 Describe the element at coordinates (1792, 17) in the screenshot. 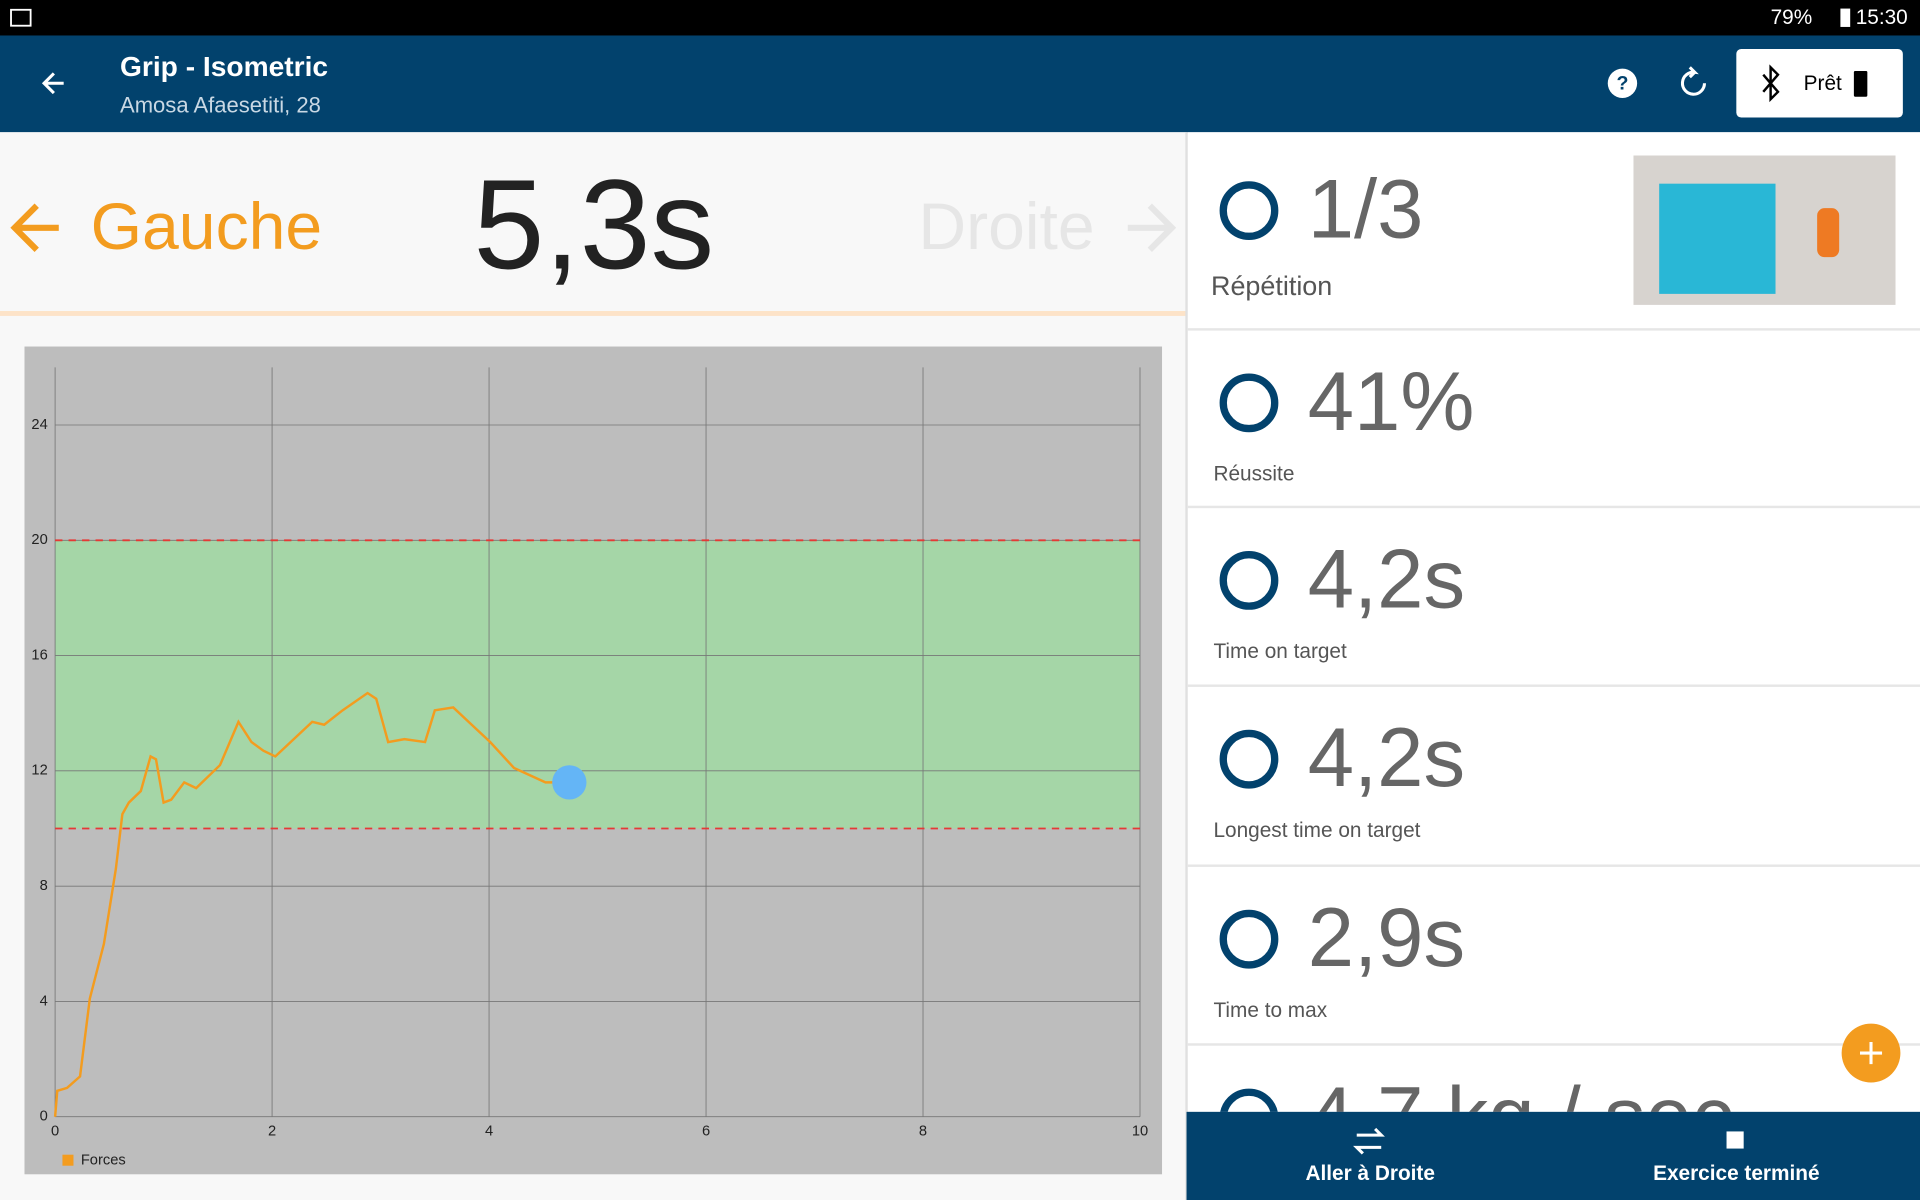

I see `battery-level: 79%` at that location.